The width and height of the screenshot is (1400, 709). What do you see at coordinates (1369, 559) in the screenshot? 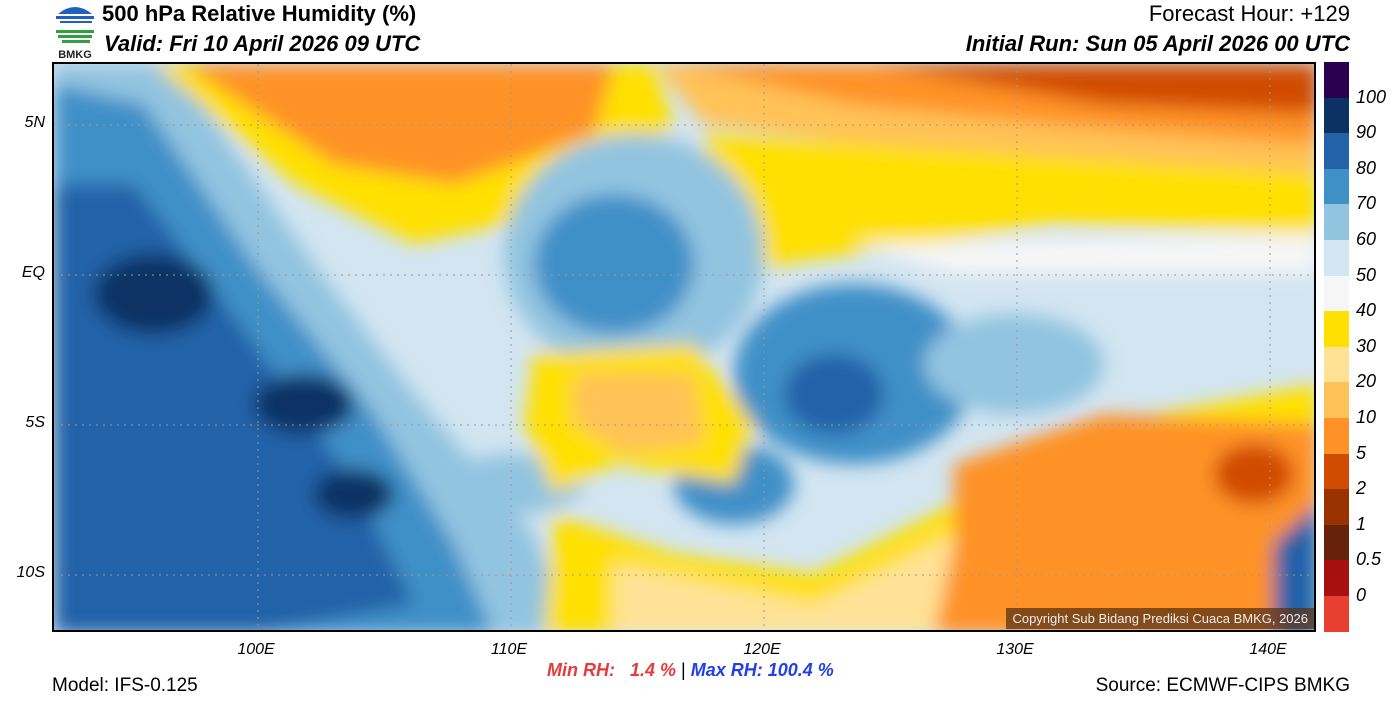
I see `colorbar-label: 0.5` at bounding box center [1369, 559].